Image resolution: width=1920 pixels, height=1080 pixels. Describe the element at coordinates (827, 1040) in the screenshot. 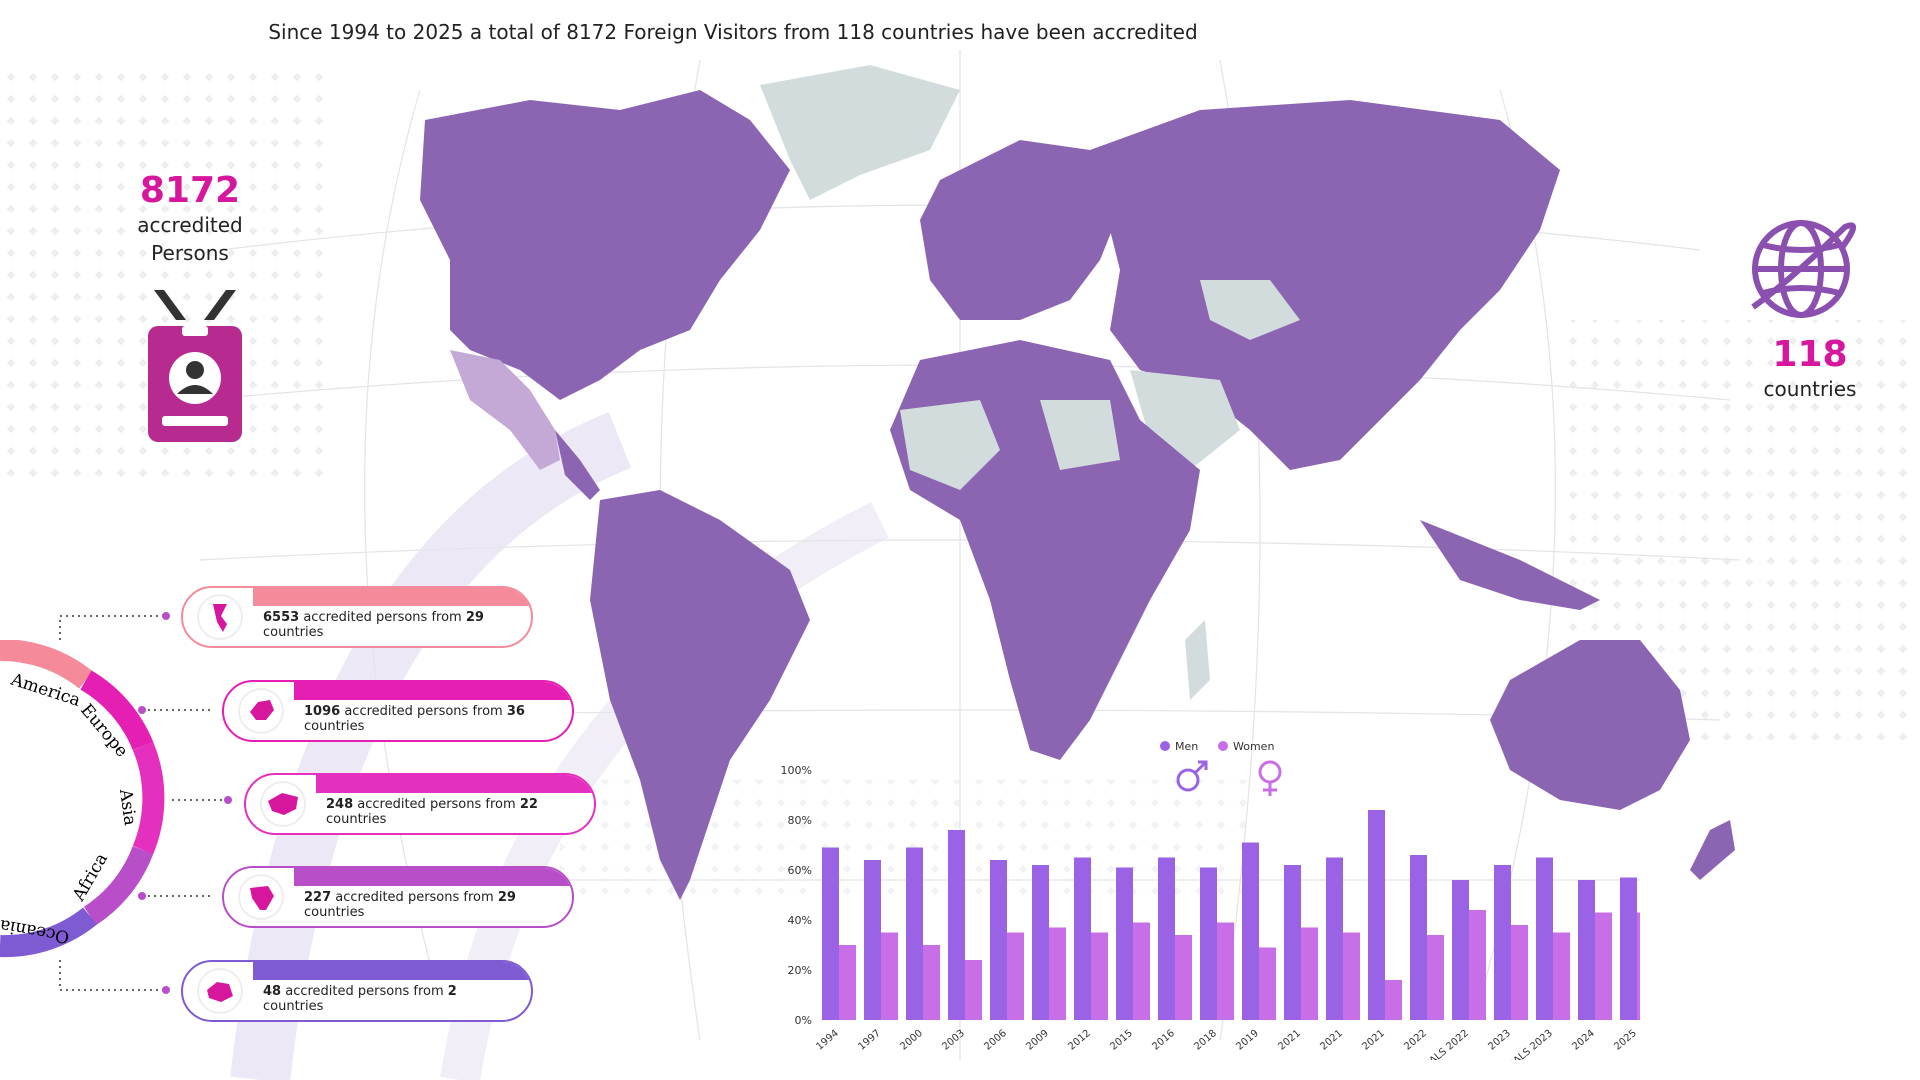

I see `x-tick-label: 1994` at that location.